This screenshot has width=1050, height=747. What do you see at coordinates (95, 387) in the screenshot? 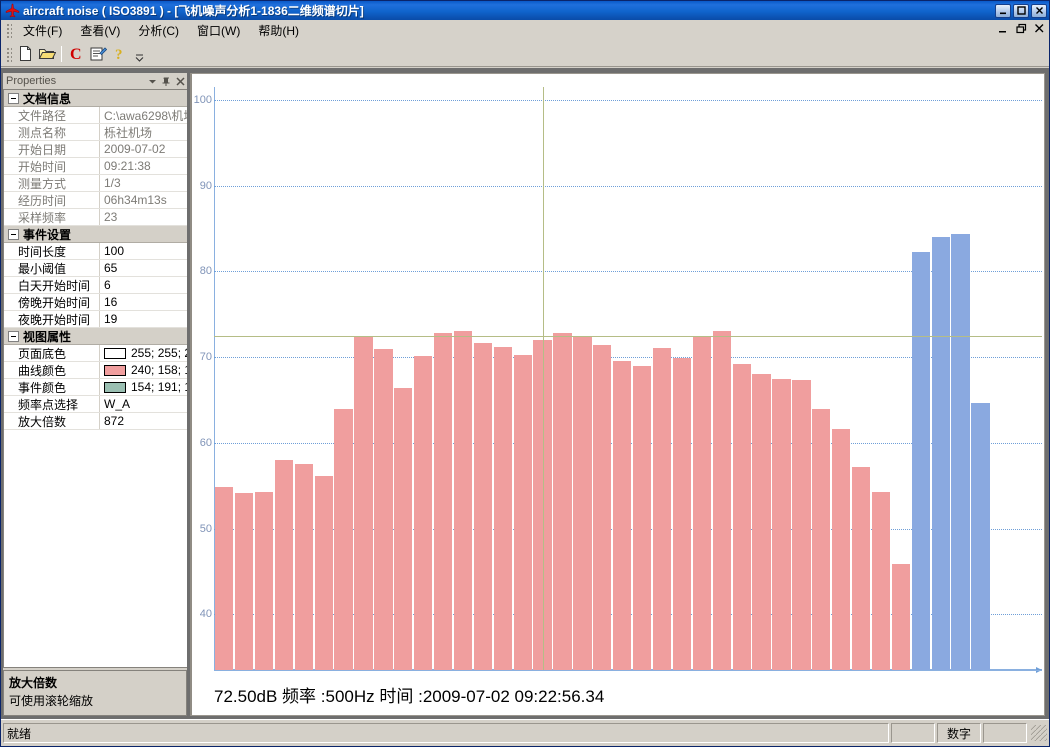
I see `property-row: 事件颜色 154; 191; 18` at bounding box center [95, 387].